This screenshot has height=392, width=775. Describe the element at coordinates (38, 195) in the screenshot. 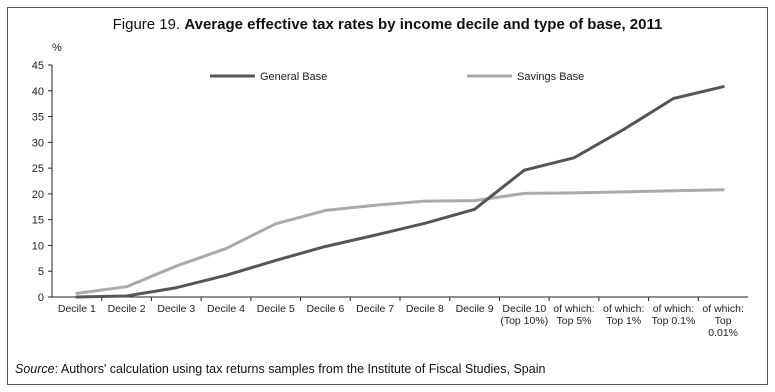

I see `y-tick-label: 20` at that location.